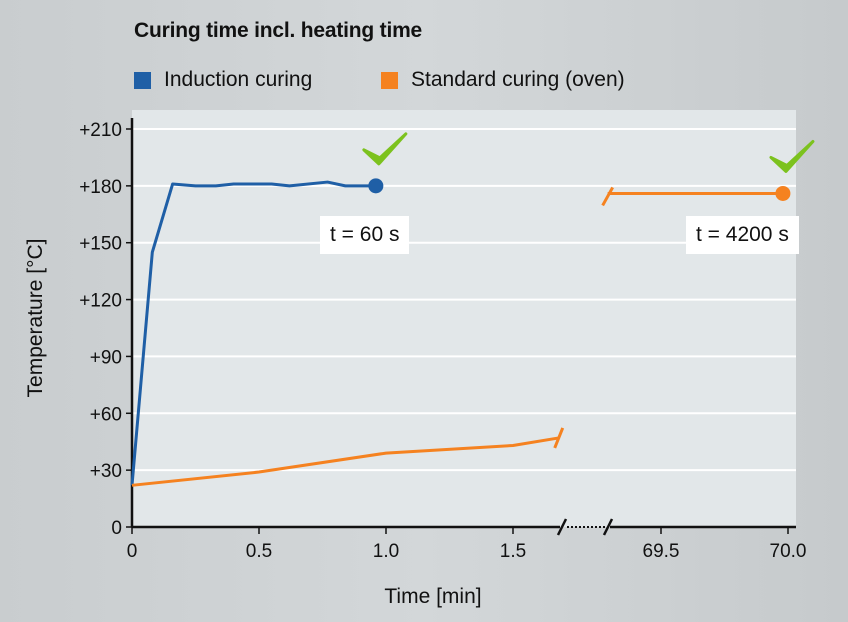 The image size is (848, 622). Describe the element at coordinates (238, 79) in the screenshot. I see `legend-label-induction: Induction curing` at that location.